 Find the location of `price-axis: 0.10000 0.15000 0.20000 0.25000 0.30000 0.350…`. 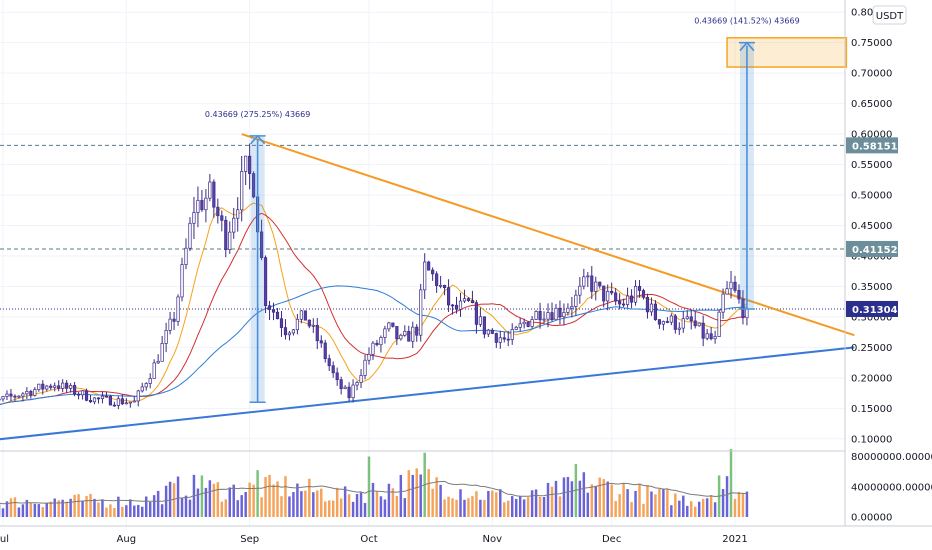

price-axis: 0.10000 0.15000 0.20000 0.25000 0.30000 0.350… is located at coordinates (871, 227).